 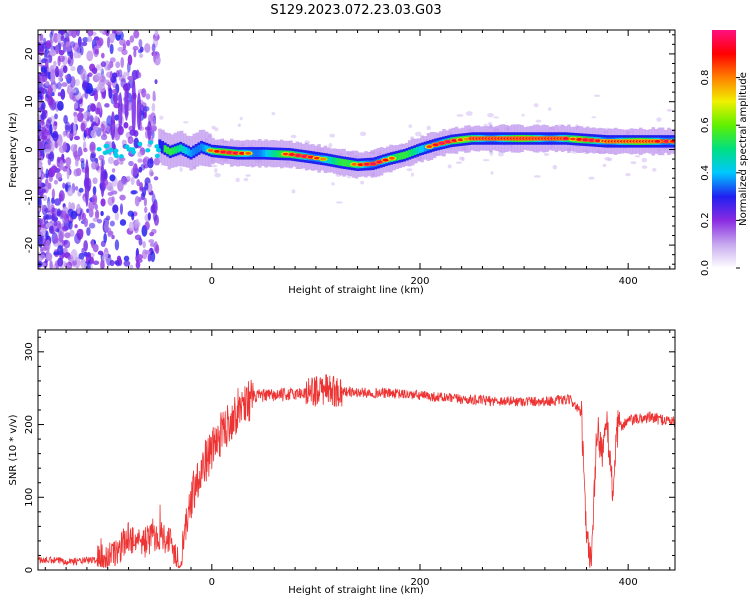 What do you see at coordinates (720, 173) in the screenshot?
I see `colorbar-ticks: 0.0 0.2 0.4 0.6 0.8` at bounding box center [720, 173].